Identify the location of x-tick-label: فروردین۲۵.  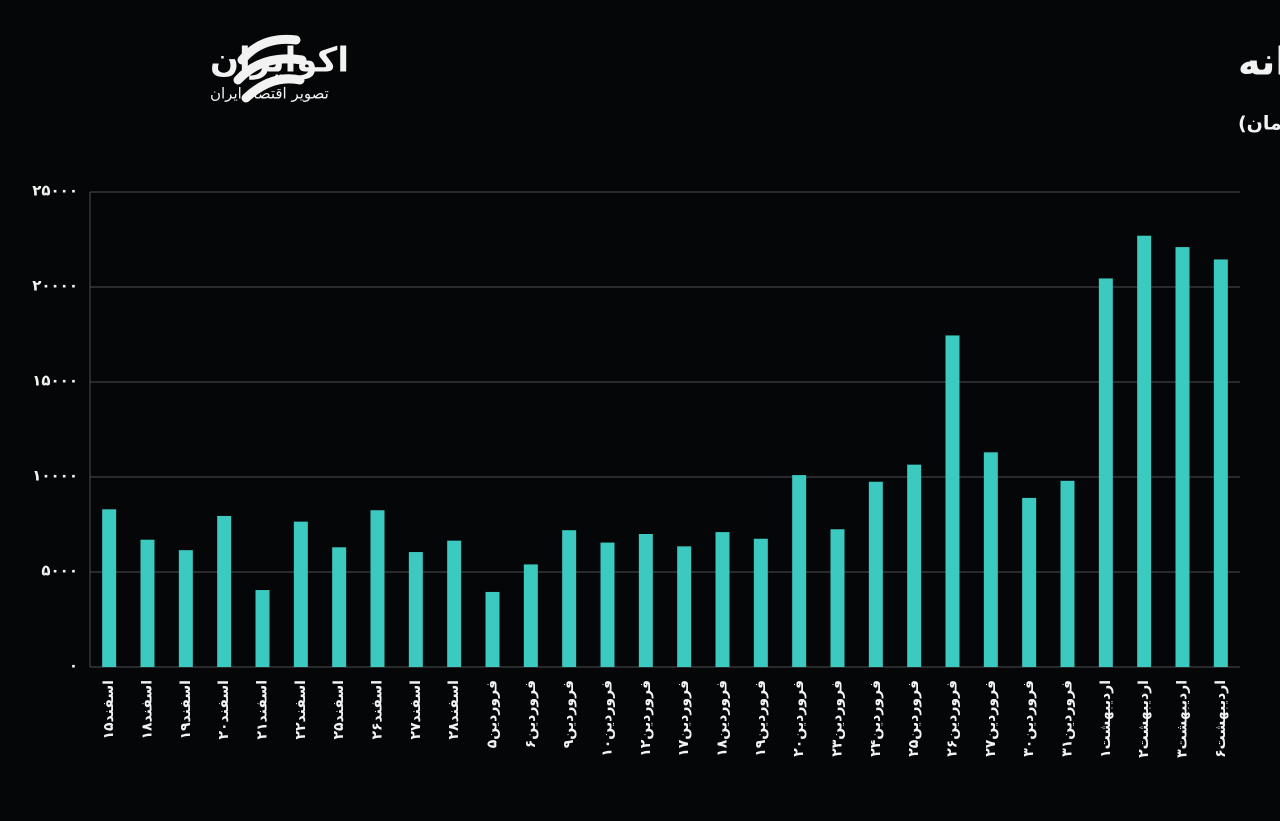
(914, 718).